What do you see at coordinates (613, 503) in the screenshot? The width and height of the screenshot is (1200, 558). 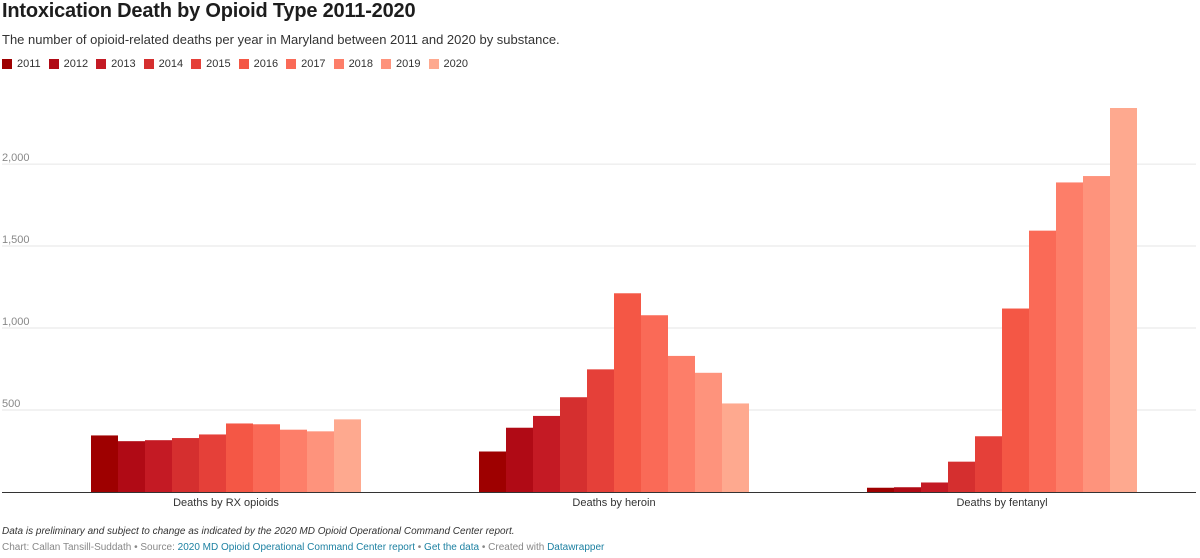 I see `category-label: Deaths by heroin` at bounding box center [613, 503].